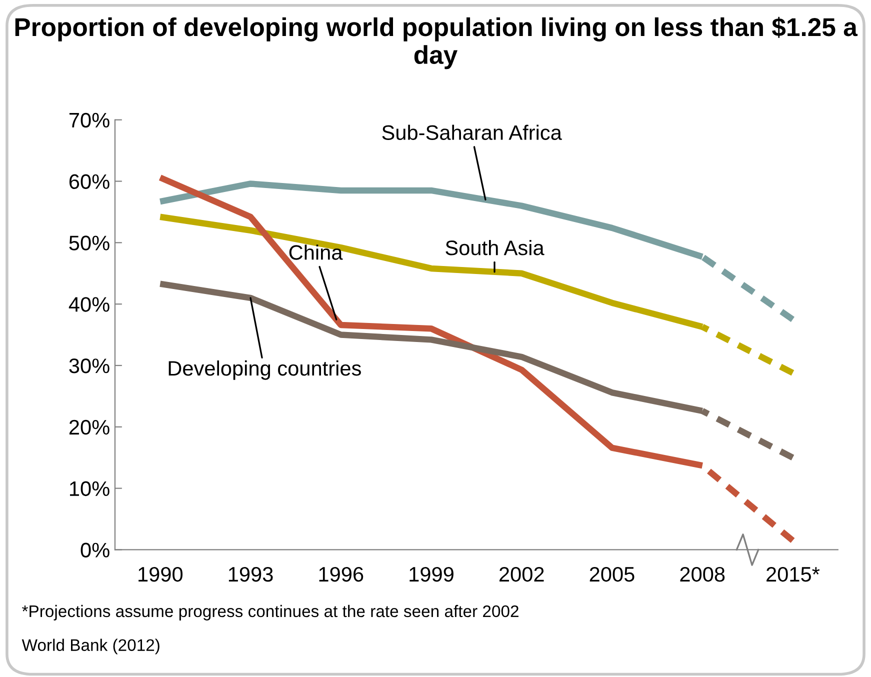  What do you see at coordinates (612, 574) in the screenshot?
I see `x-tick-label: 2005` at bounding box center [612, 574].